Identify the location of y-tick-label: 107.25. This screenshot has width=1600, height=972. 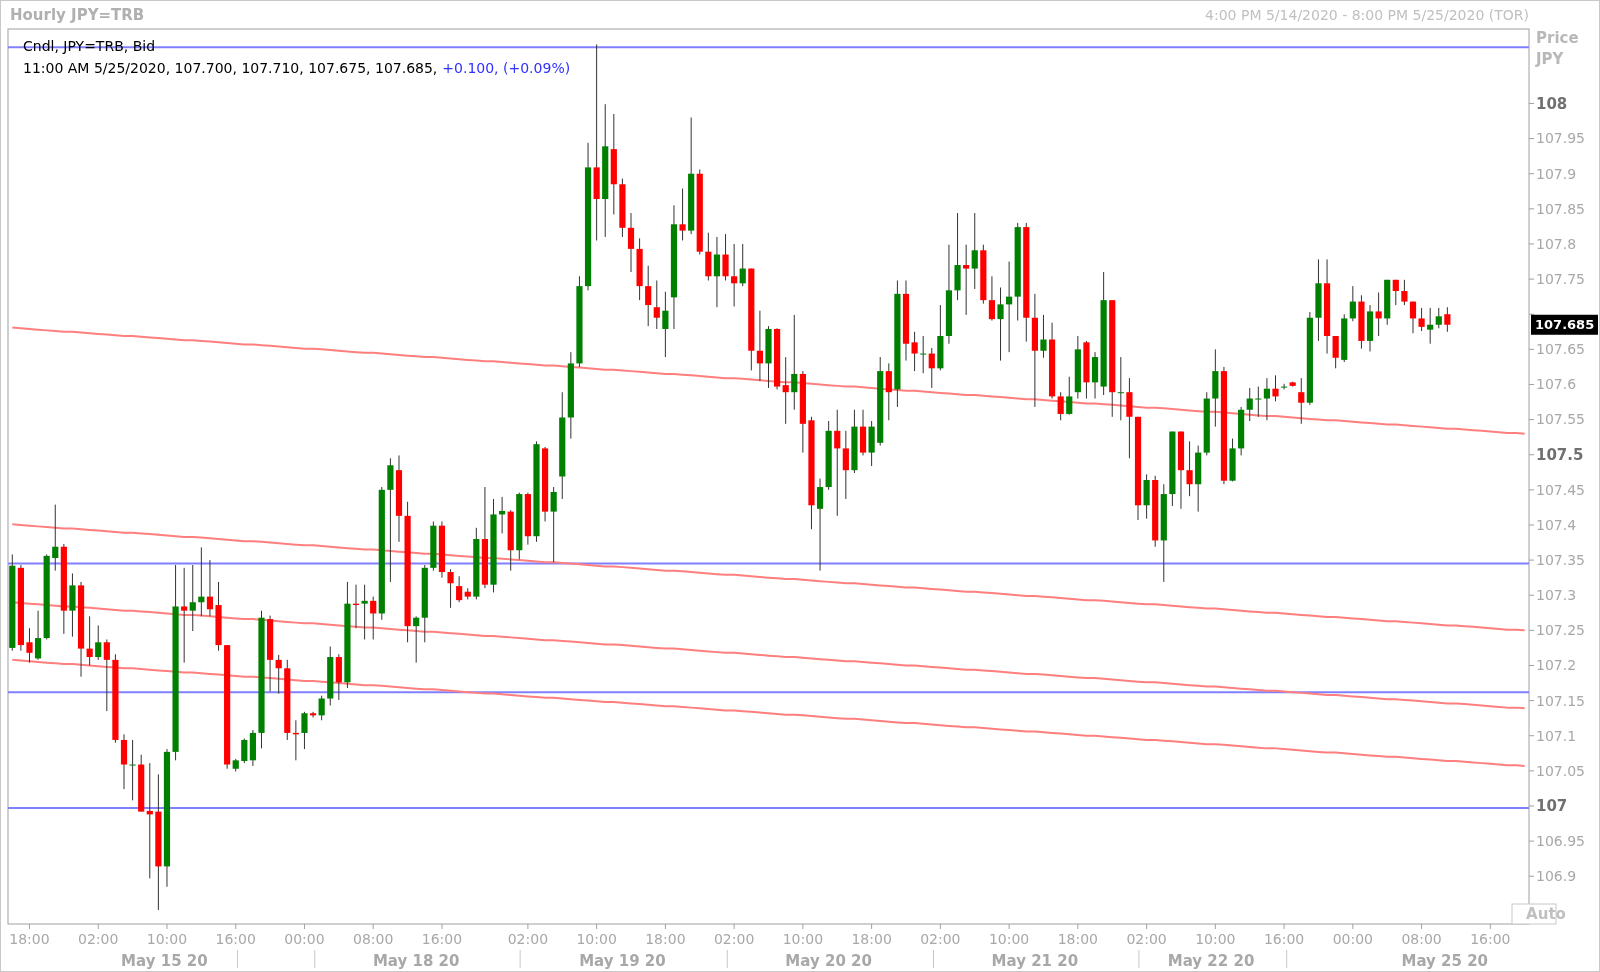
(1560, 630).